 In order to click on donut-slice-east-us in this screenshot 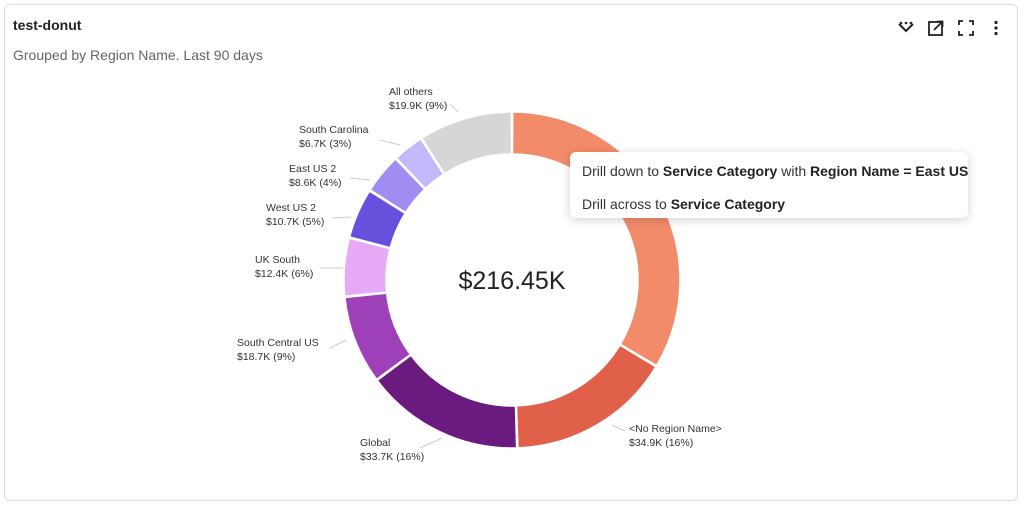, I will do `click(596, 239)`.